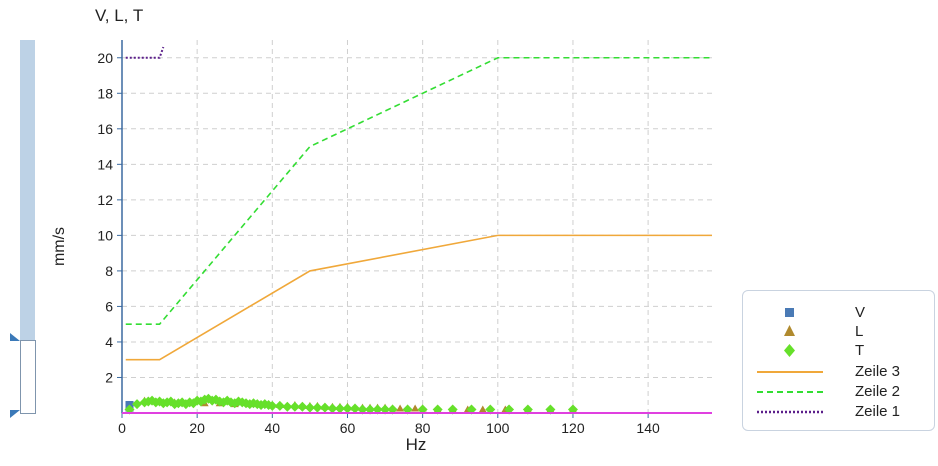 Image resolution: width=938 pixels, height=466 pixels. Describe the element at coordinates (105, 129) in the screenshot. I see `y-tick-label: 16` at that location.